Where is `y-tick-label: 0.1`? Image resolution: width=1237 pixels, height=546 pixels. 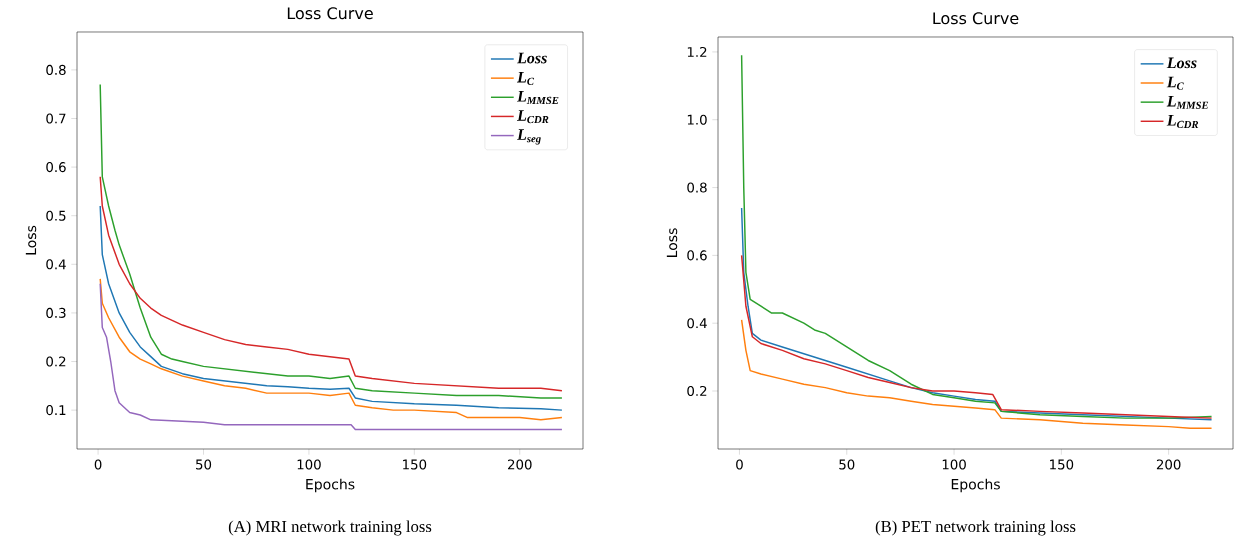
y-tick-label: 0.1 is located at coordinates (56, 410).